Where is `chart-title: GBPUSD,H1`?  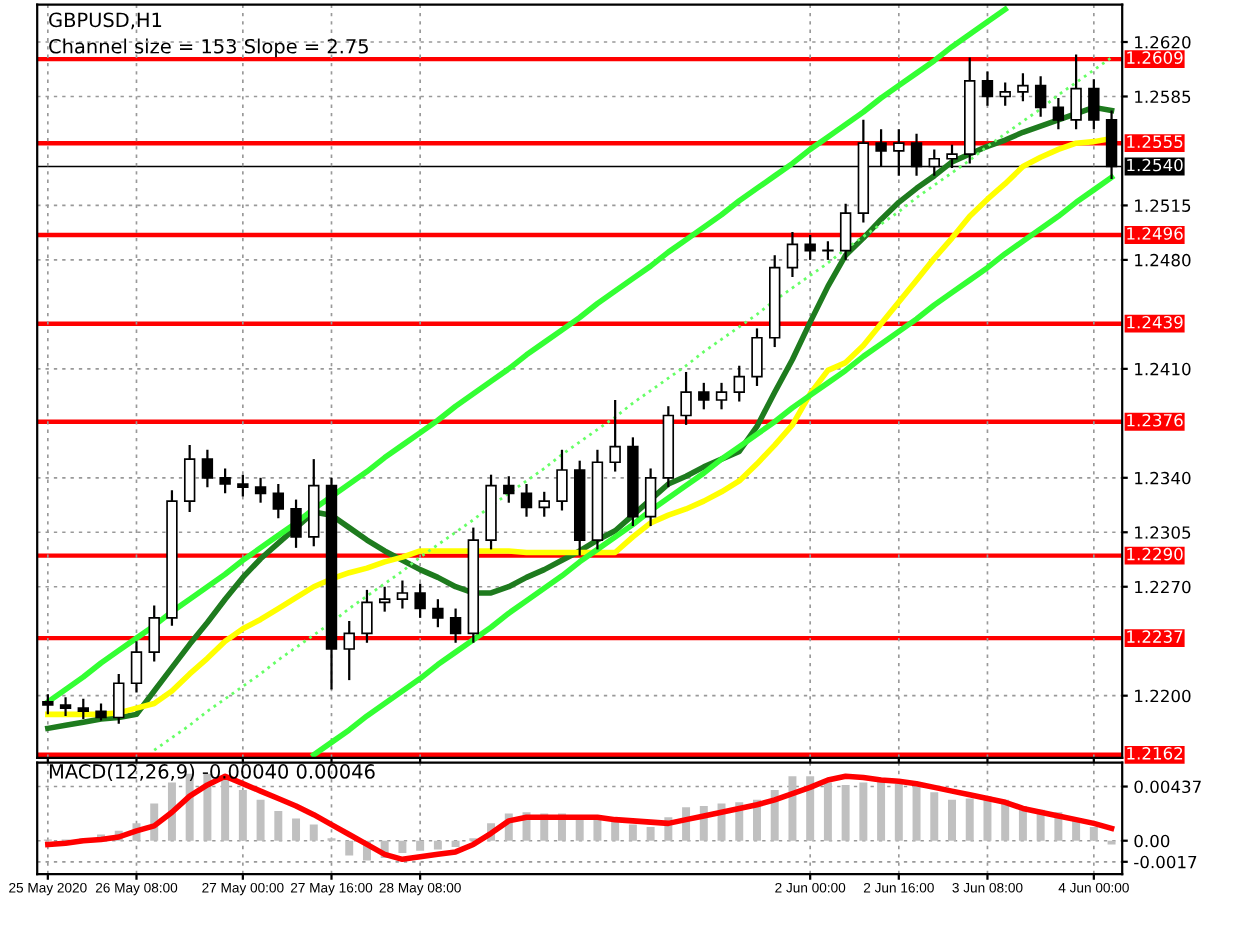
chart-title: GBPUSD,H1 is located at coordinates (105, 21).